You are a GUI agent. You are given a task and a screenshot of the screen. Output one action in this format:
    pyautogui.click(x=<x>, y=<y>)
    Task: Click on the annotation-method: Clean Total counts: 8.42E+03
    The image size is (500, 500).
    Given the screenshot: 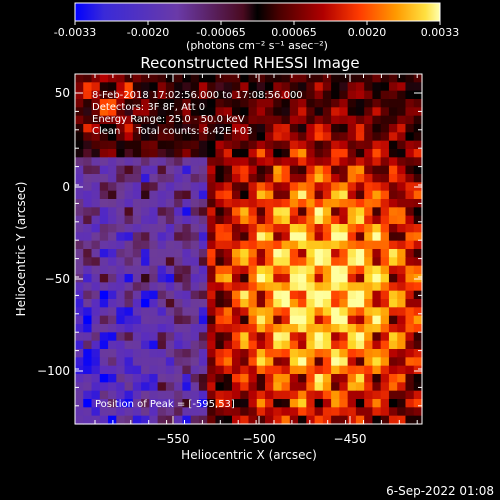 What is the action you would take?
    pyautogui.click(x=172, y=131)
    